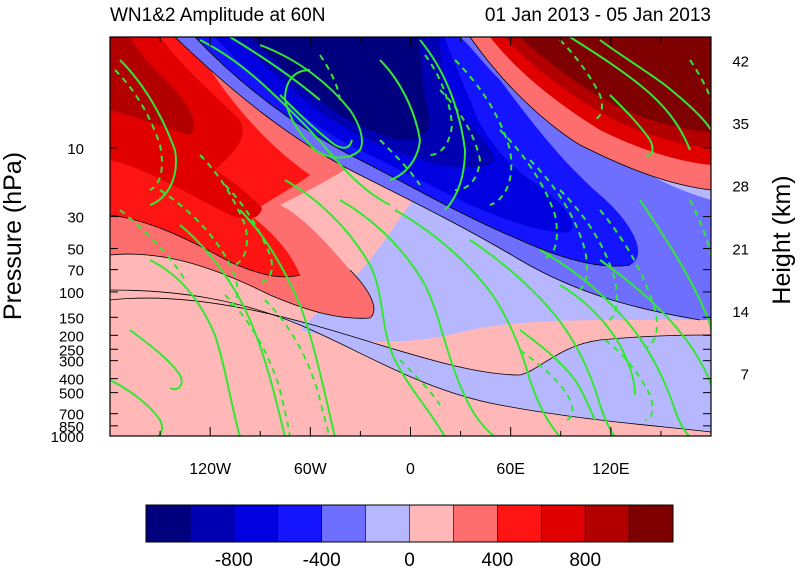 This screenshot has width=801, height=570. I want to click on y-tick-label: 150, so click(71, 318).